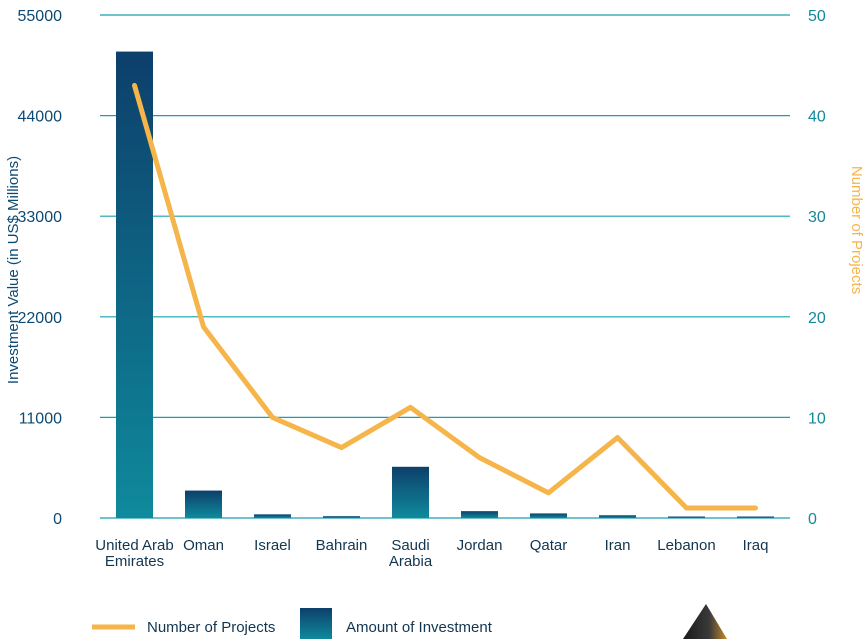 This screenshot has width=867, height=639. Describe the element at coordinates (618, 545) in the screenshot. I see `category-label: Iran` at that location.